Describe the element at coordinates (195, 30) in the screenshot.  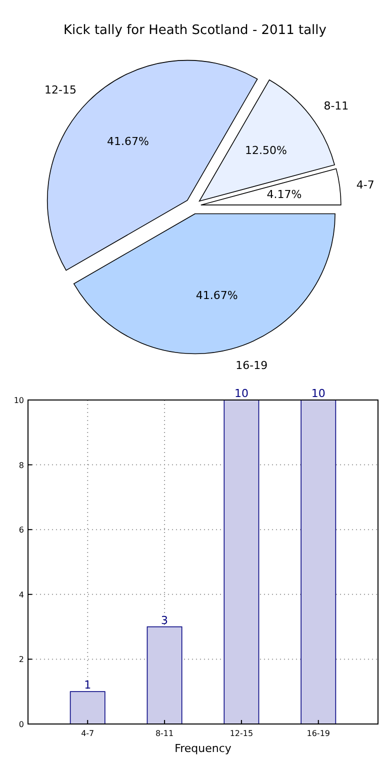
I see `chart-title: Kick tally for Heath Scotland - 2011 tally` at that location.